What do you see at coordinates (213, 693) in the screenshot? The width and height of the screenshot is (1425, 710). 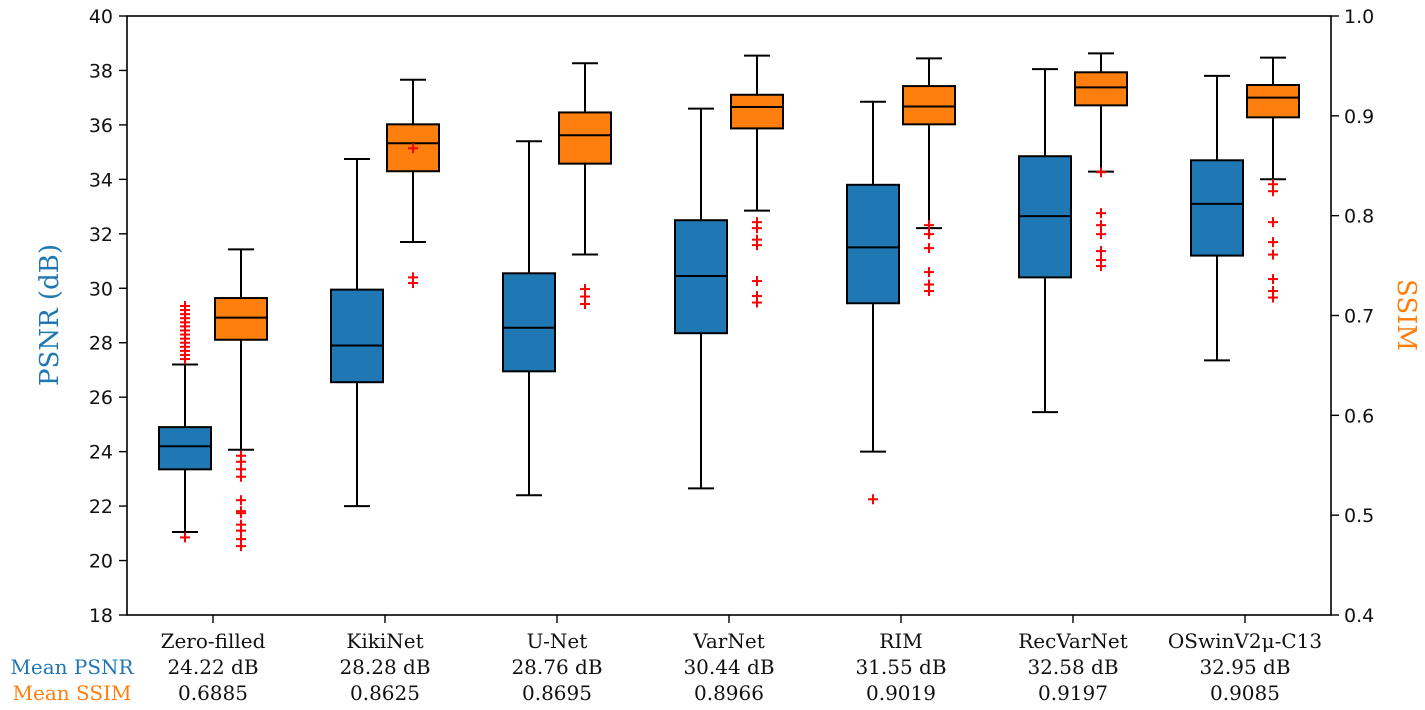 I see `mean-ssim-value: 0.6885` at bounding box center [213, 693].